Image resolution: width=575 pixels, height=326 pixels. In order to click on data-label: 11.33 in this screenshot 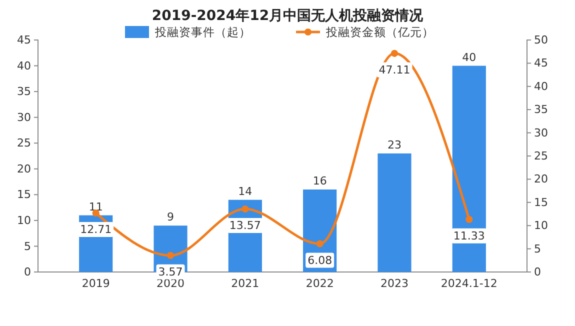, I will do `click(469, 235)`.